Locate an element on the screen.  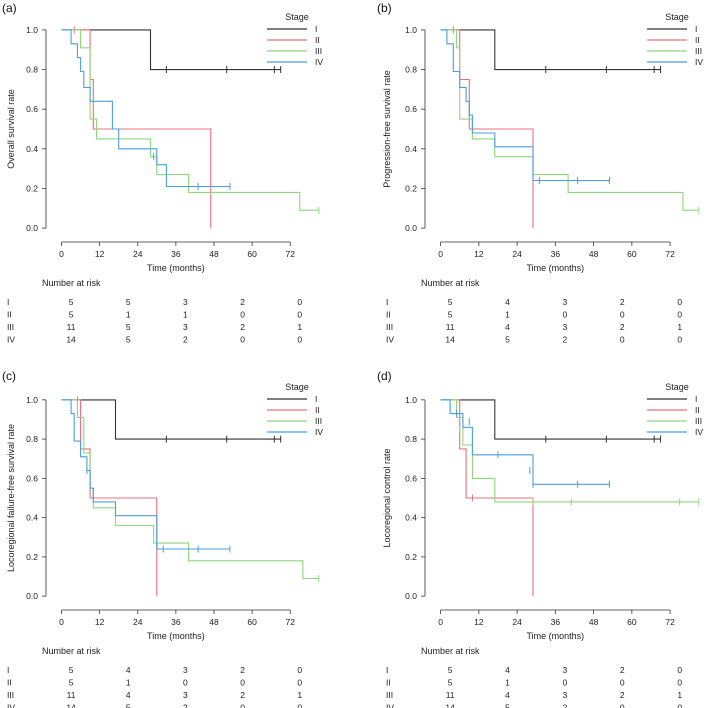
panel-label: (d) is located at coordinates (384, 376).